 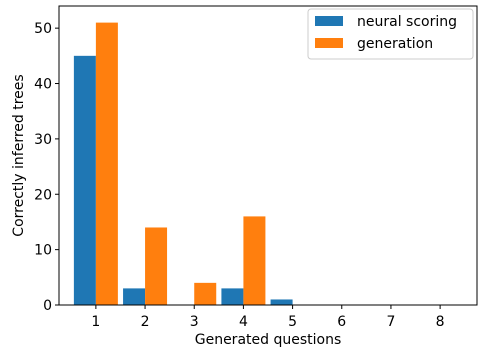 I want to click on x-tick-label: 6, so click(x=341, y=322).